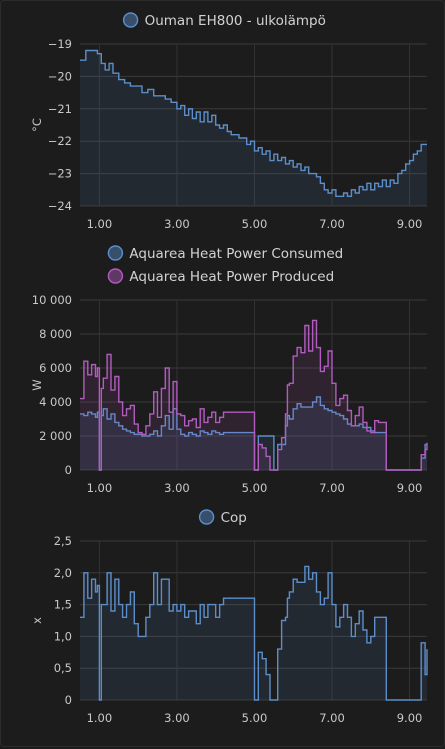 The height and width of the screenshot is (749, 445). Describe the element at coordinates (55, 402) in the screenshot. I see `y-tick-label: 4 000` at that location.